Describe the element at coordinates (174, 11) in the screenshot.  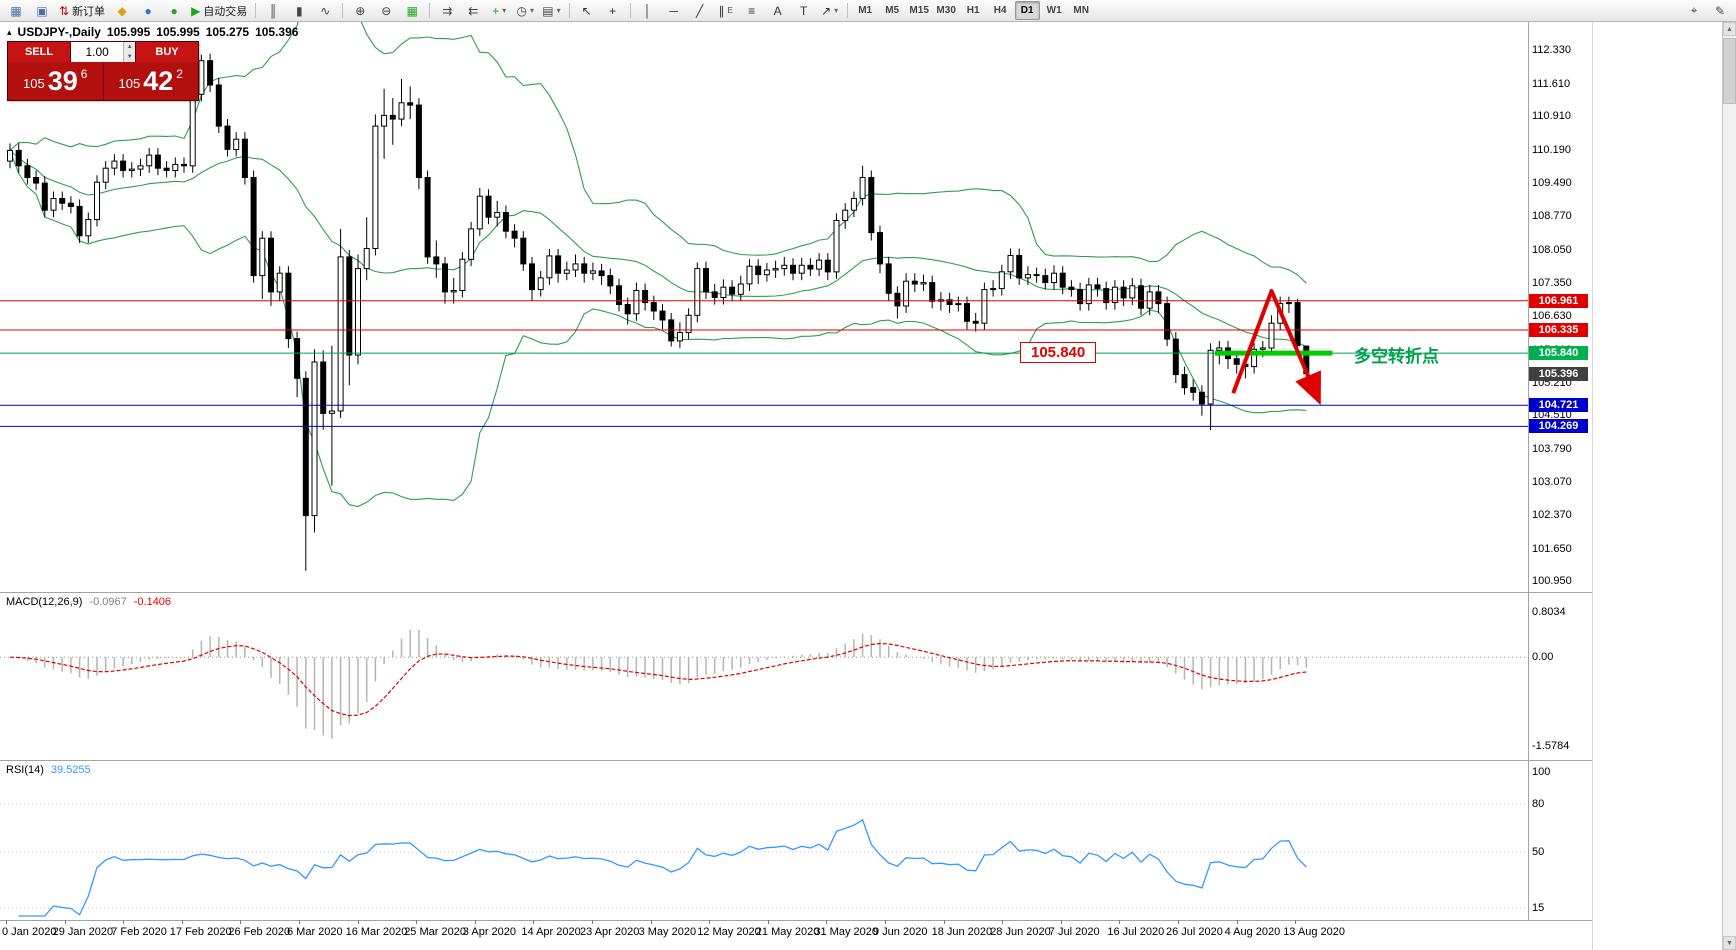
I see `refresh-icon: ●` at that location.